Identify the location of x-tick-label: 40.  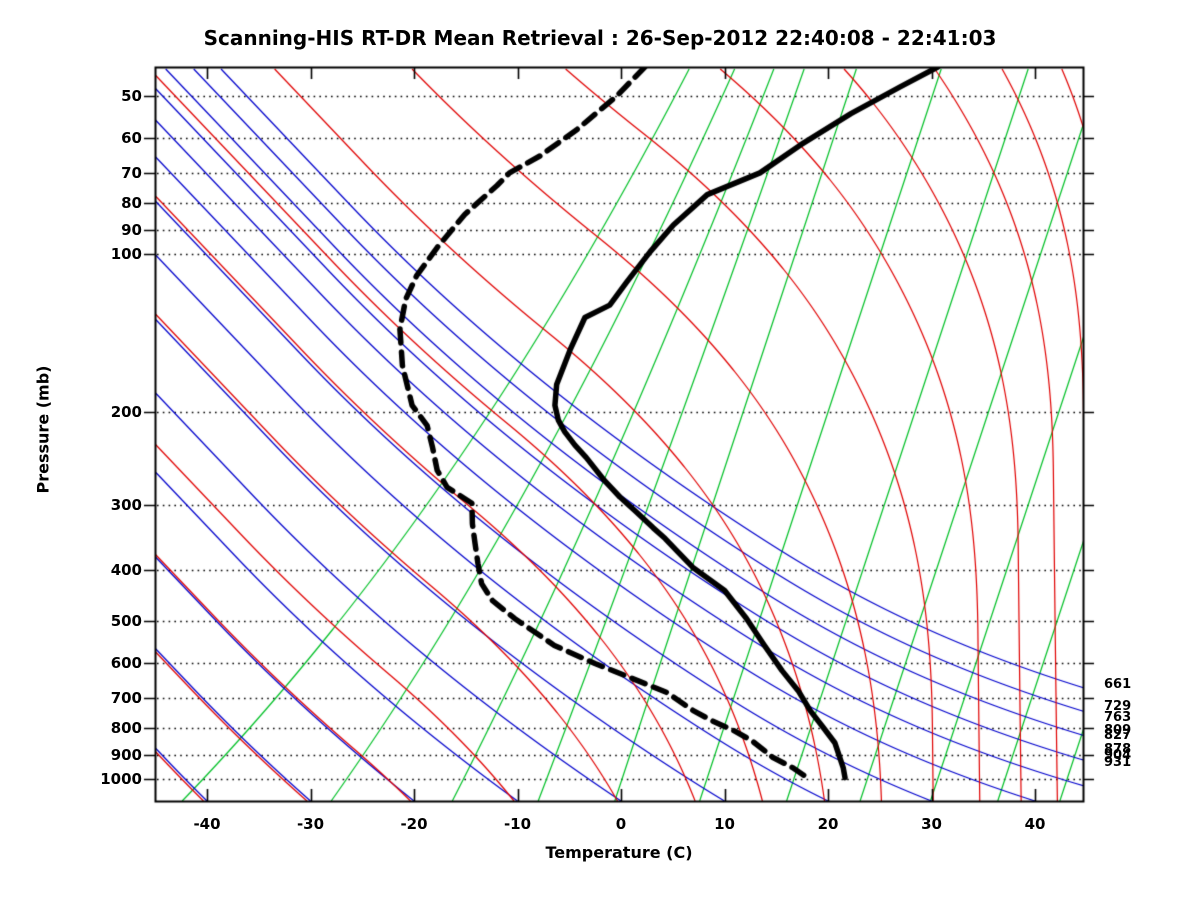
(1035, 824).